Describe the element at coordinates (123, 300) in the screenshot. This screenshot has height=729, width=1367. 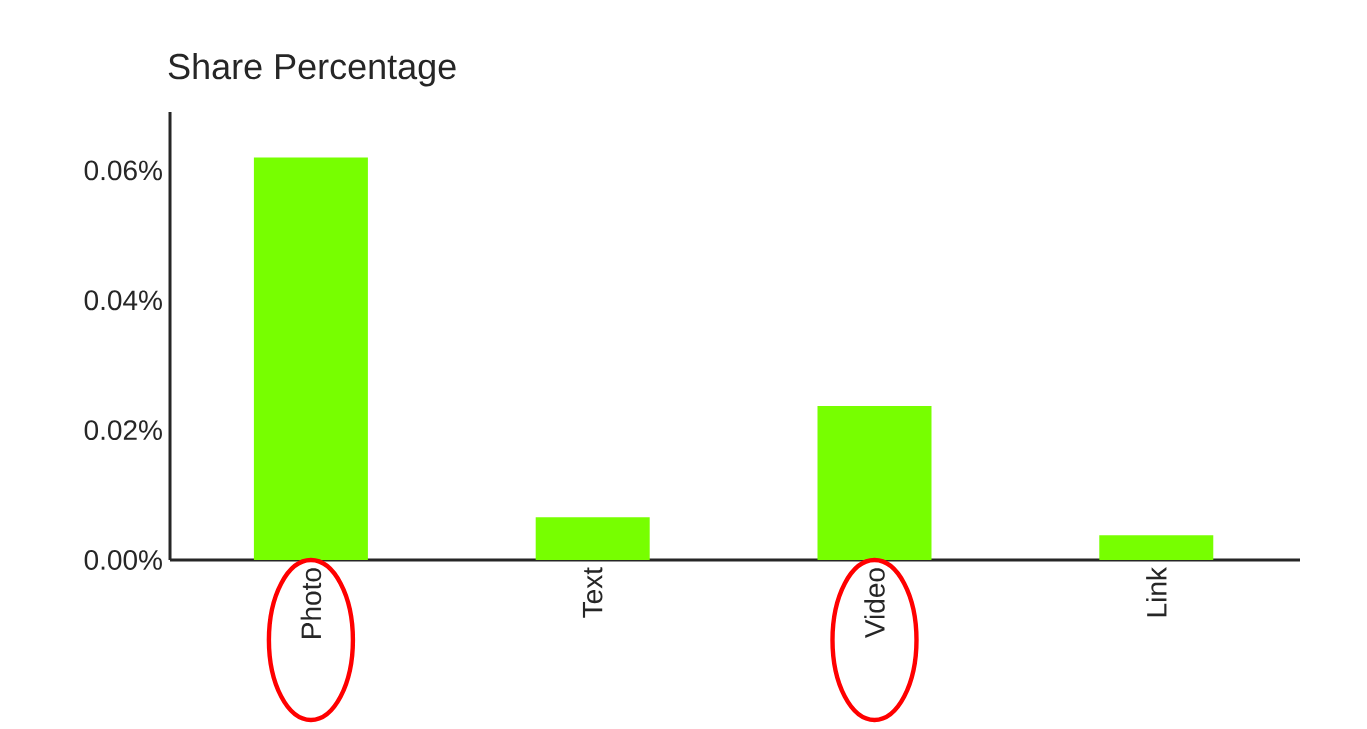
I see `y-tick-label: 0.04%` at that location.